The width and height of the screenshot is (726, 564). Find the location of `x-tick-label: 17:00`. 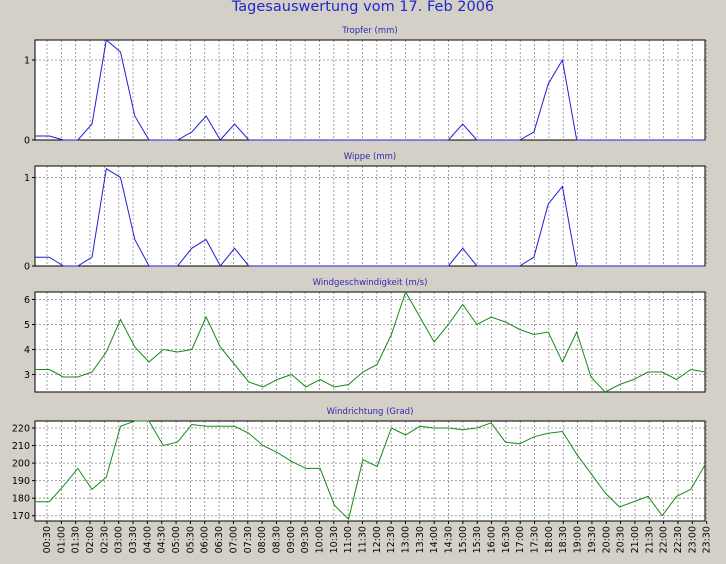

x-tick-label: 17:00 is located at coordinates (520, 539).